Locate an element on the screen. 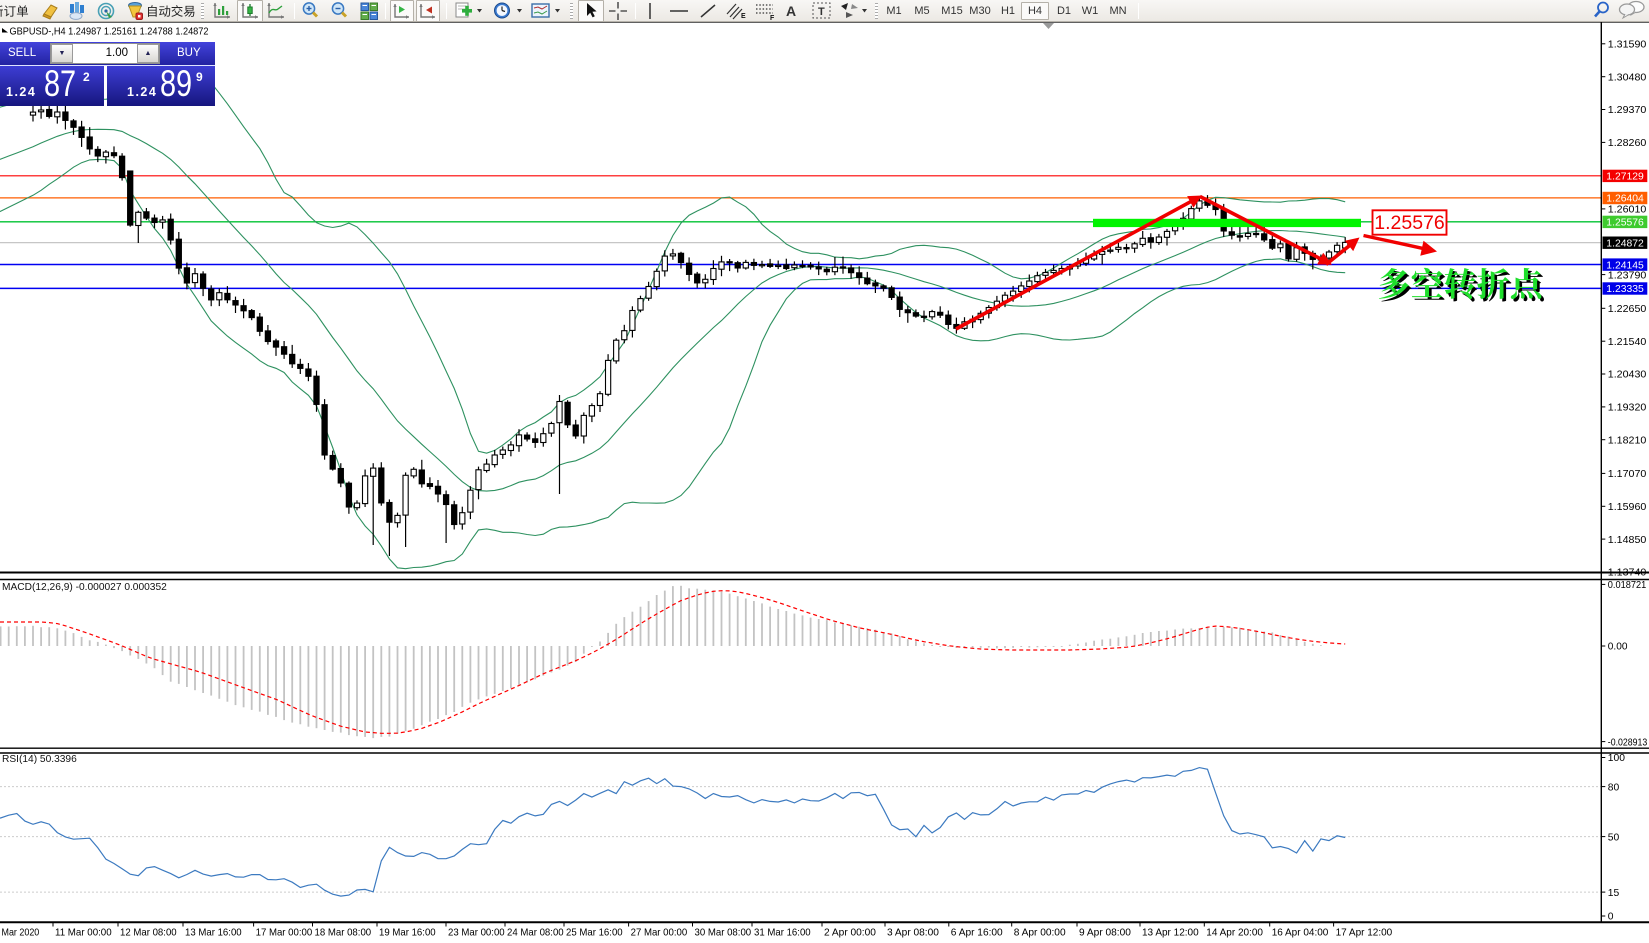 The width and height of the screenshot is (1649, 943). svg-text: 1.29370 is located at coordinates (1627, 110).